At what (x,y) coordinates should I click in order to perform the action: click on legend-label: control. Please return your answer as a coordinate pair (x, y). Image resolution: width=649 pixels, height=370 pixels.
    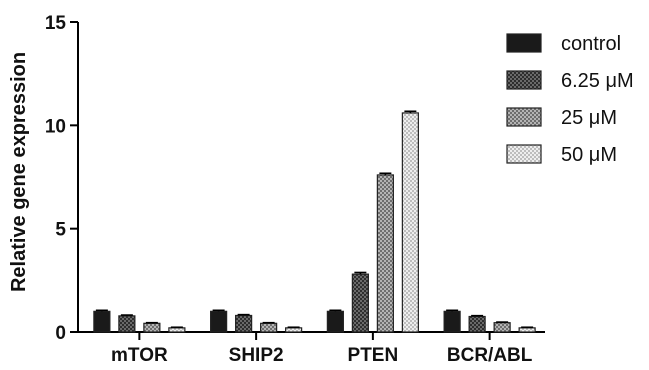
    Looking at the image, I should click on (591, 44).